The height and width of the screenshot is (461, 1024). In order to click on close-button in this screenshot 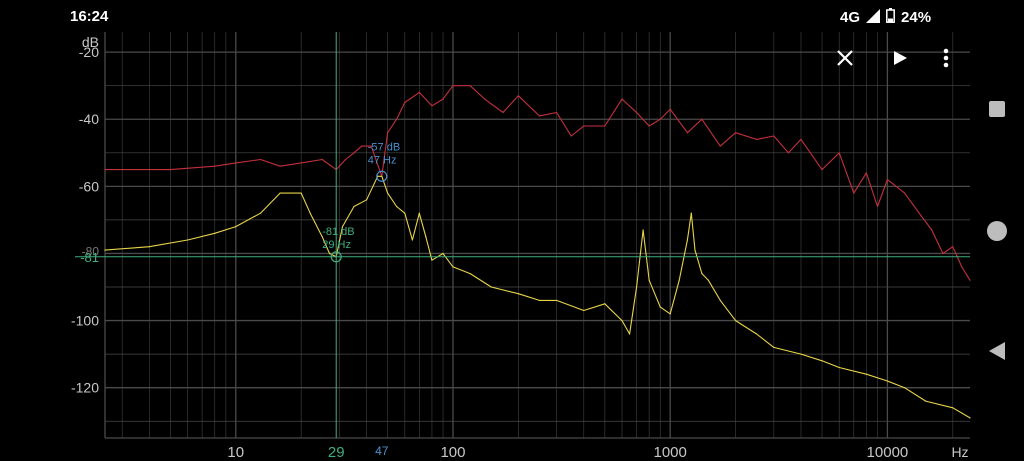, I will do `click(845, 58)`.